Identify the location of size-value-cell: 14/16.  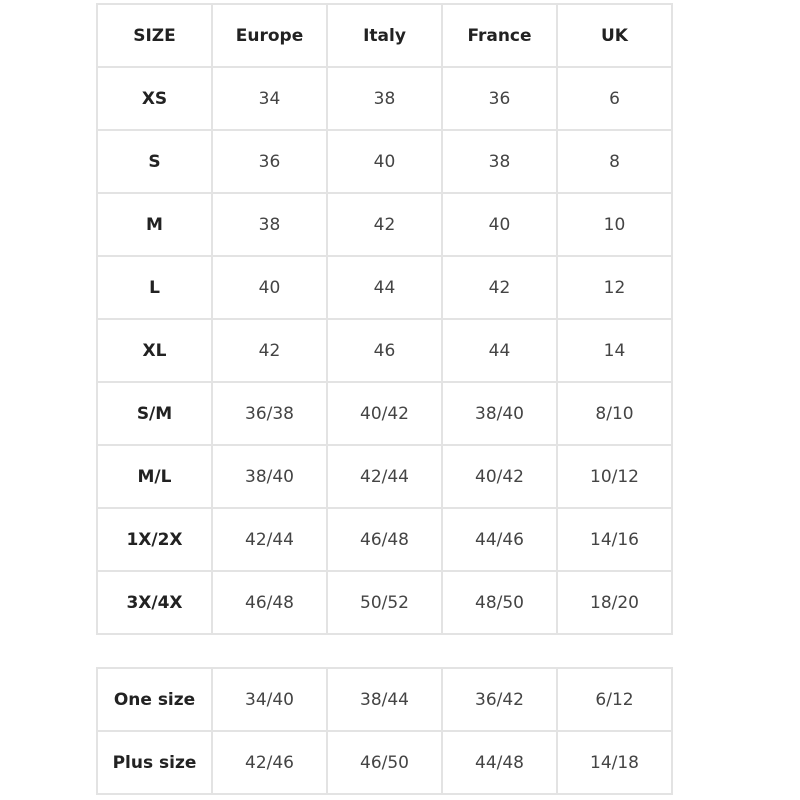
(614, 539).